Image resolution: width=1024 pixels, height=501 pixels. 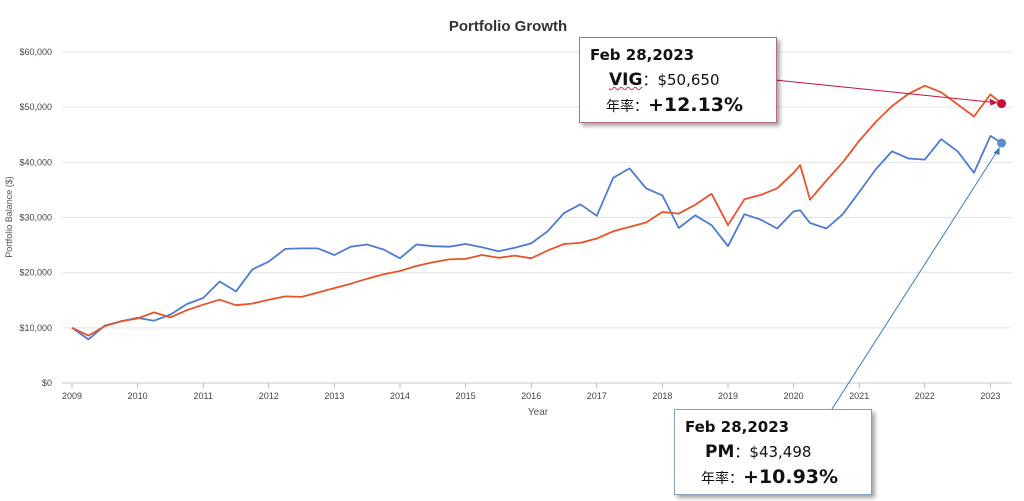 I want to click on vig-callout: Feb 28,2023 VIG：$50,650 年率：+12.13%, so click(x=678, y=80).